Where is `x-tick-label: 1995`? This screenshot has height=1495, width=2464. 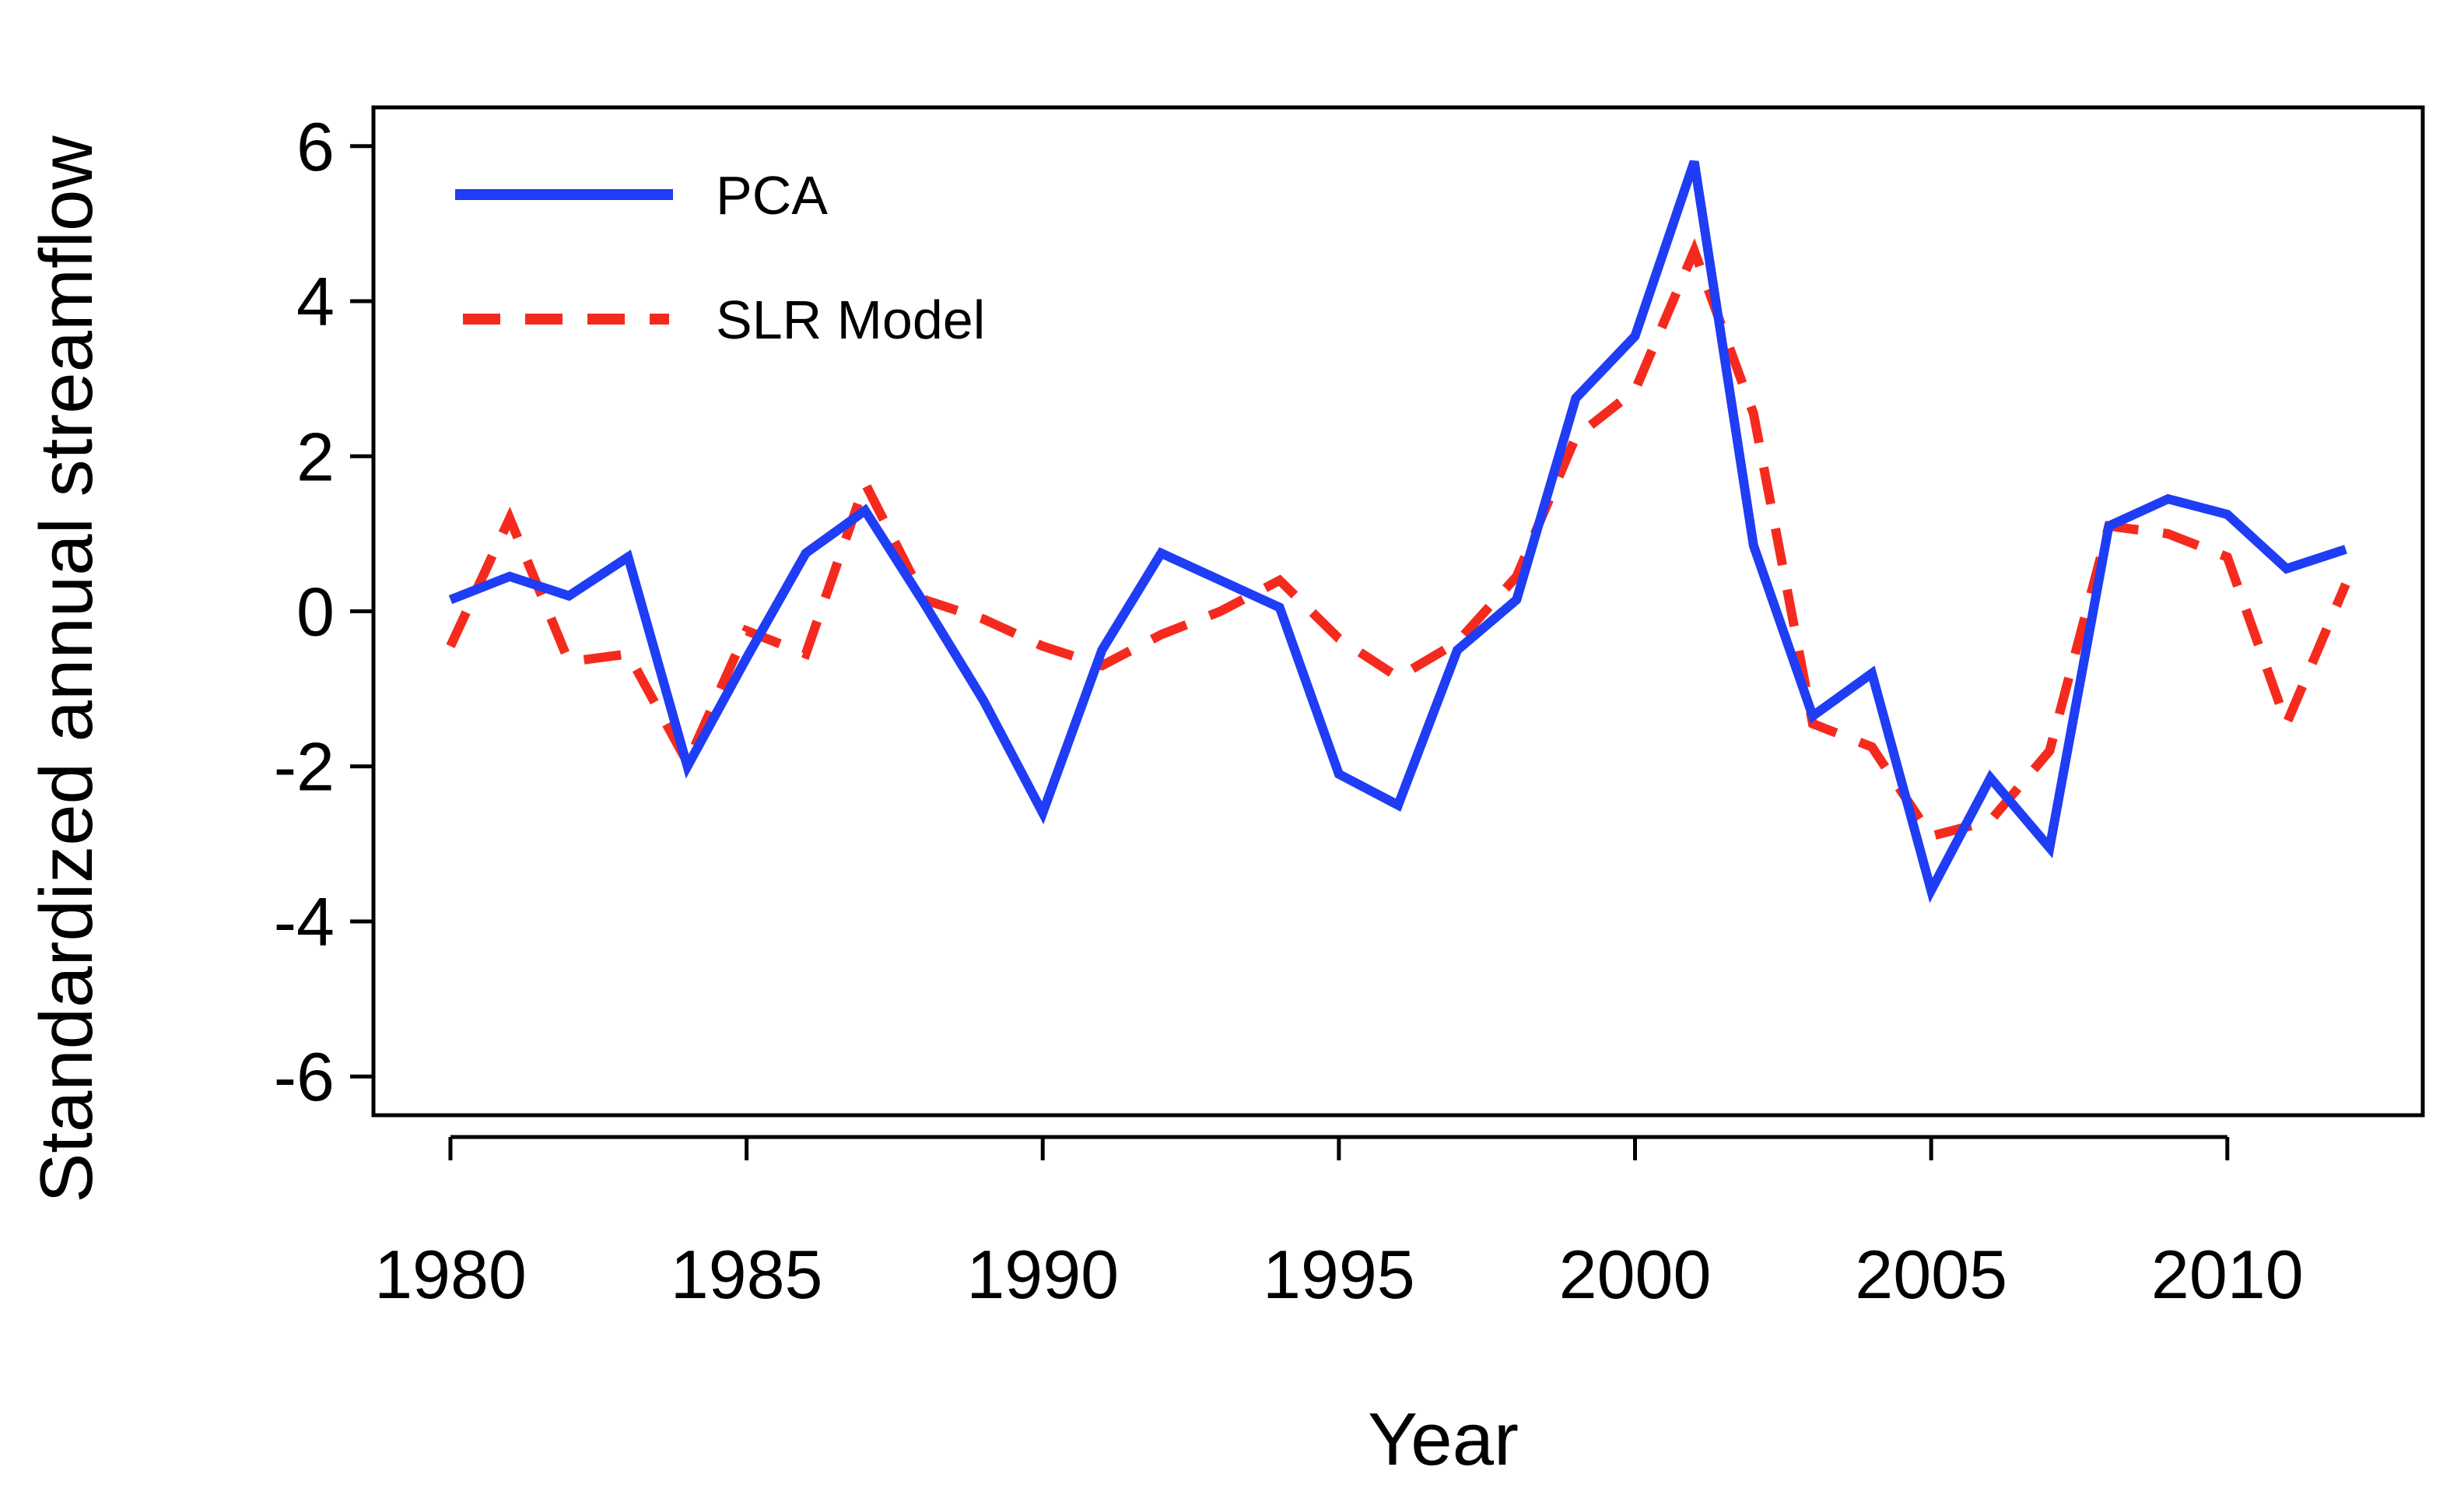 x-tick-label: 1995 is located at coordinates (1339, 1274).